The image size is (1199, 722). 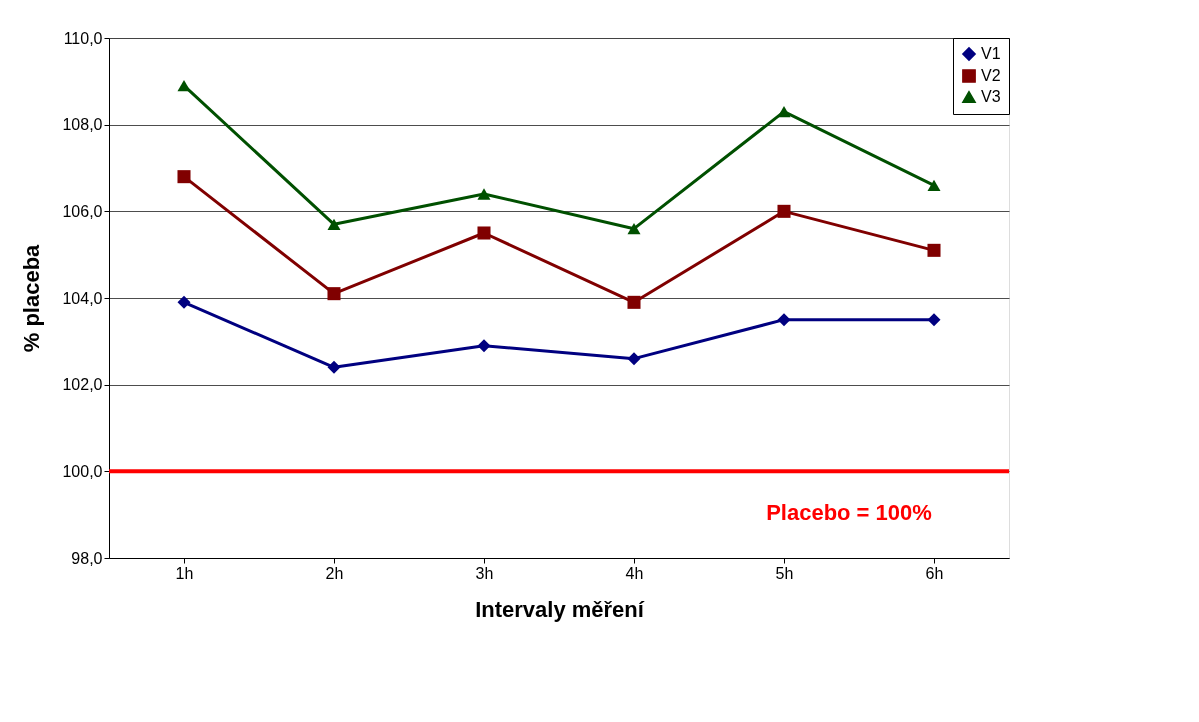 I want to click on y-axis-title: % placeba, so click(x=32, y=298).